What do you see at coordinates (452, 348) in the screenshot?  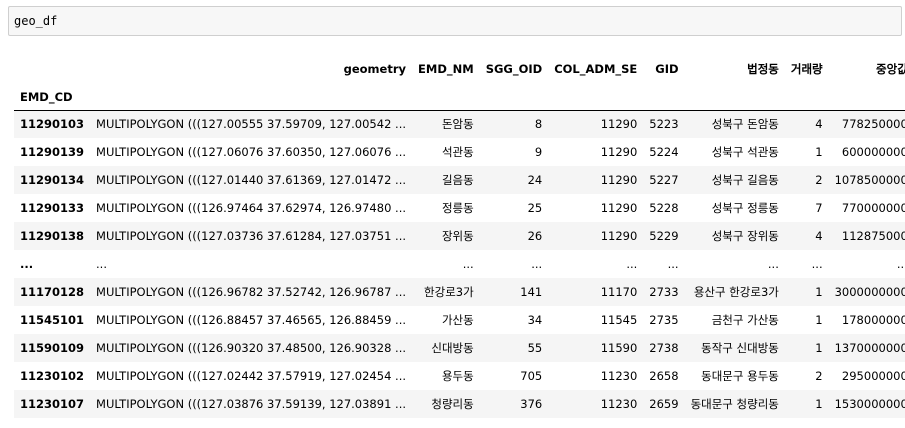 I see `table-cell: 신대방동` at bounding box center [452, 348].